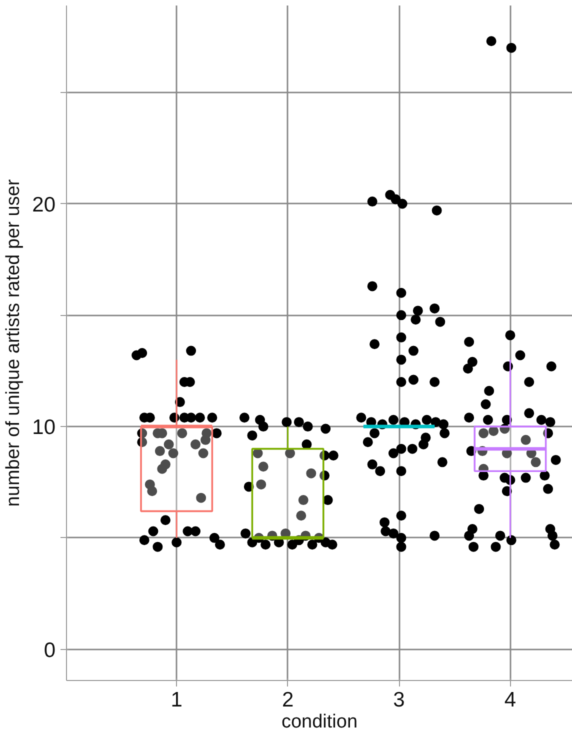 This screenshot has height=735, width=572. I want to click on x-tick-label: 1, so click(176, 700).